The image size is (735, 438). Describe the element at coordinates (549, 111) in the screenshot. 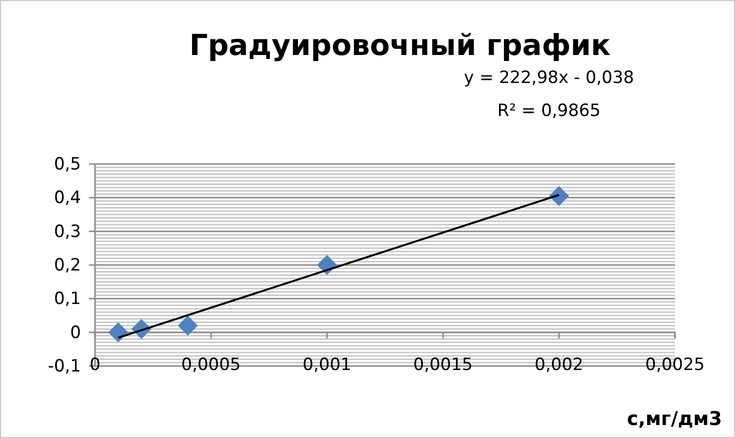

I see `text: R² = 0,9865` at that location.